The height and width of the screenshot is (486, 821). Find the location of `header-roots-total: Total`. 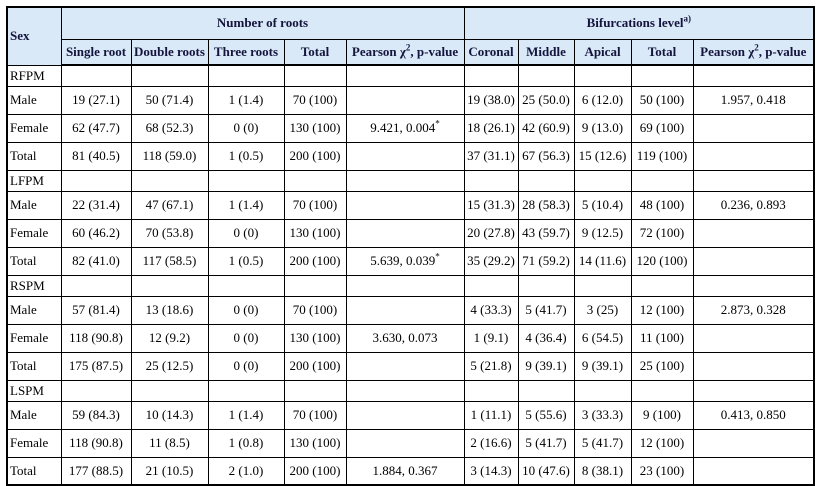

header-roots-total: Total is located at coordinates (315, 52).